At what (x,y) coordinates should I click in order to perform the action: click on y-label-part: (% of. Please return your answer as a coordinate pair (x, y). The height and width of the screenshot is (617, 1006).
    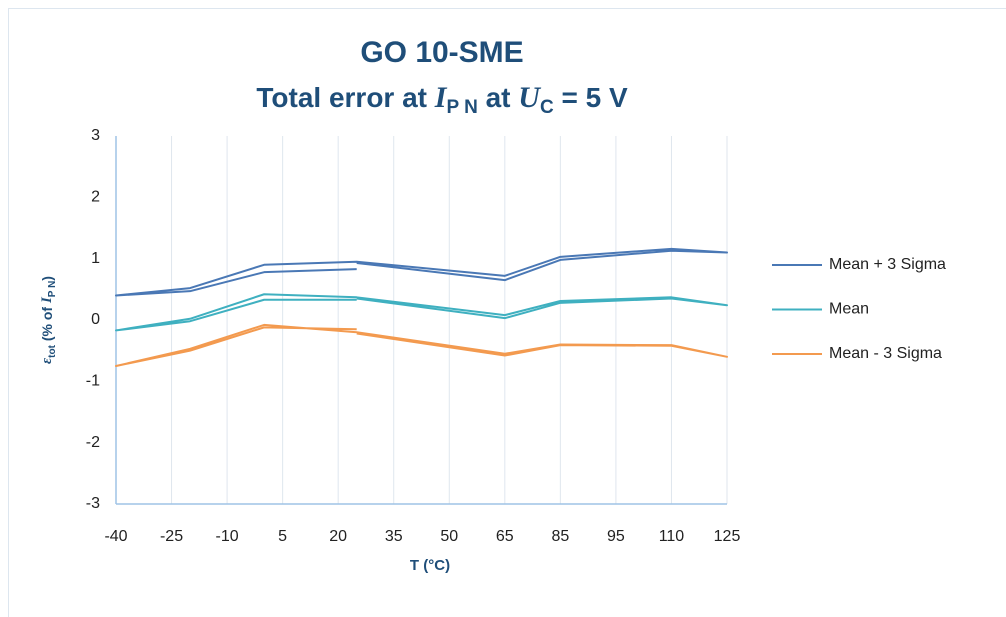
    Looking at the image, I should click on (47, 324).